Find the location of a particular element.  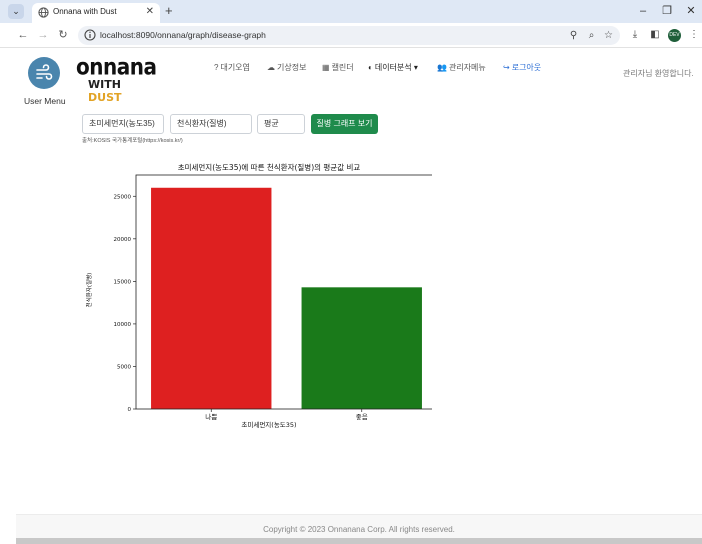

browser-tab: Onnana with Dust ✕ is located at coordinates (96, 13).